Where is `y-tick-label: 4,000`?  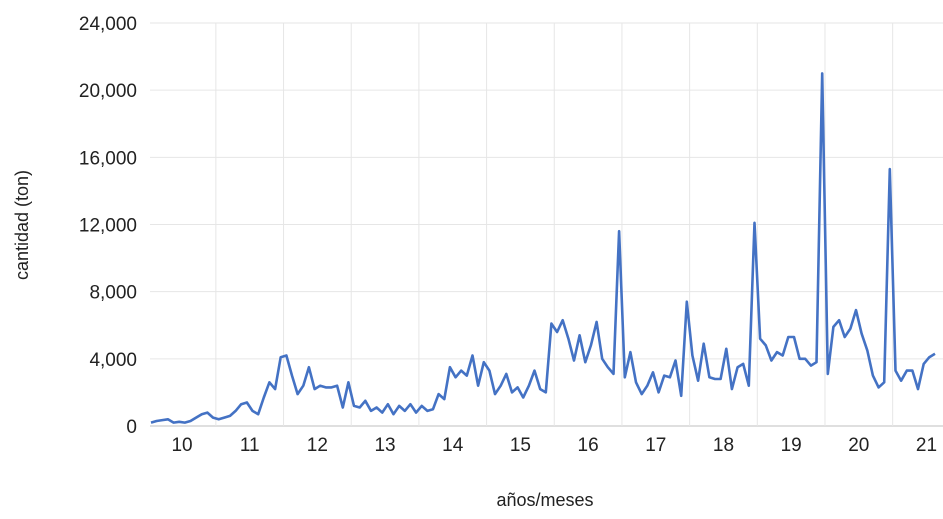 y-tick-label: 4,000 is located at coordinates (113, 360).